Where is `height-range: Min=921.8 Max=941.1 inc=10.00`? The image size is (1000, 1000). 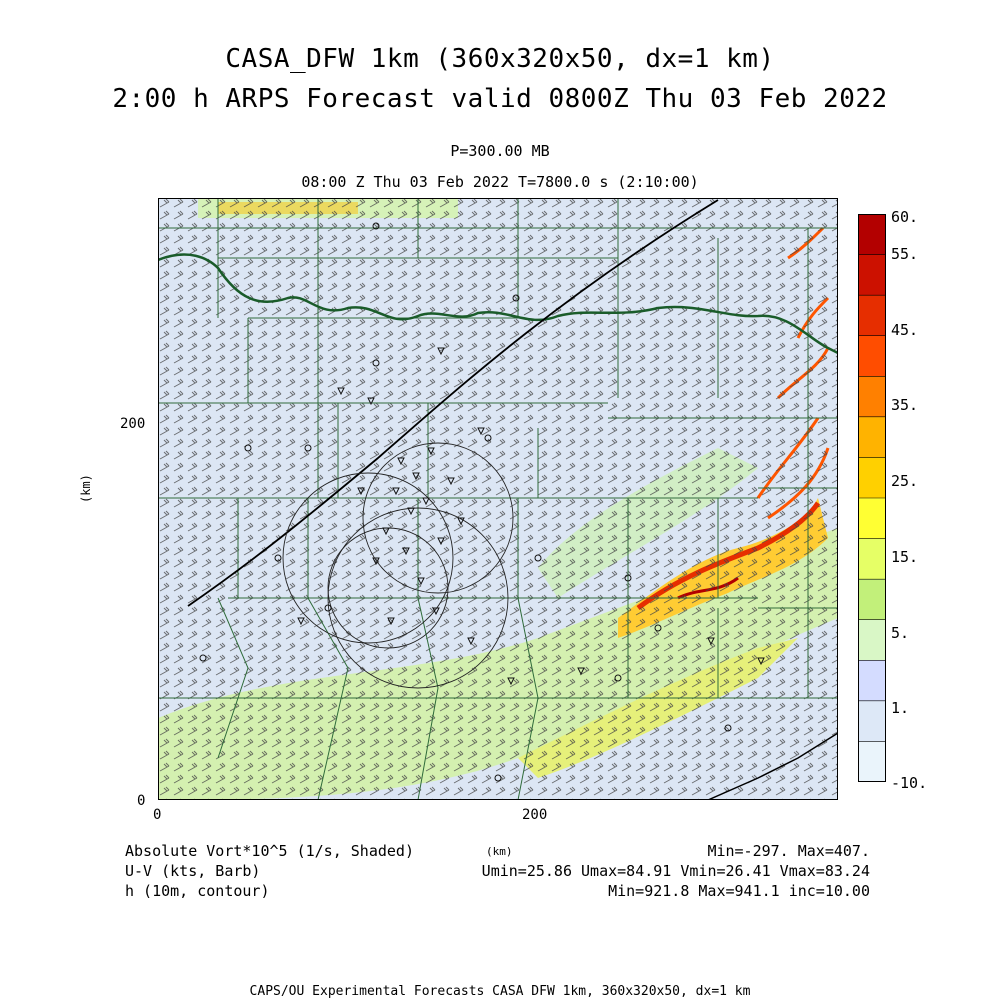
height-range: Min=921.8 Max=941.1 inc=10.00 is located at coordinates (739, 891).